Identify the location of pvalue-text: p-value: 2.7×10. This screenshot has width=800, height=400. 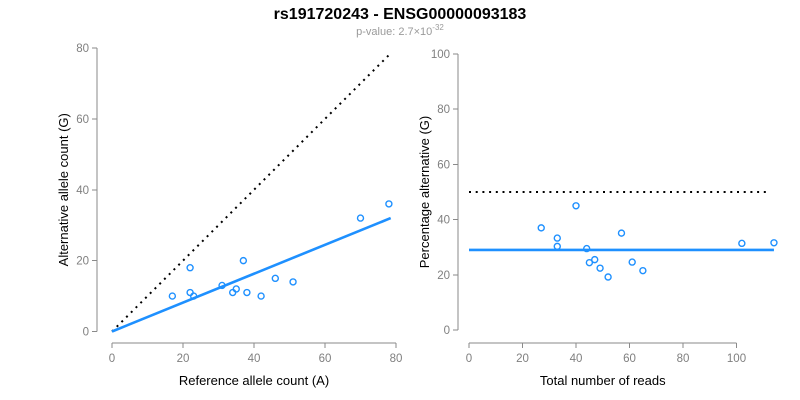
(394, 32).